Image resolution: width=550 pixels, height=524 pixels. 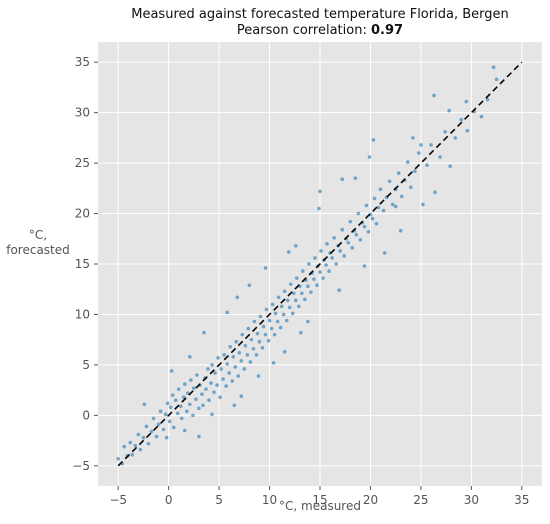 What do you see at coordinates (319, 500) in the screenshot?
I see `x-tick-label: 15` at bounding box center [319, 500].